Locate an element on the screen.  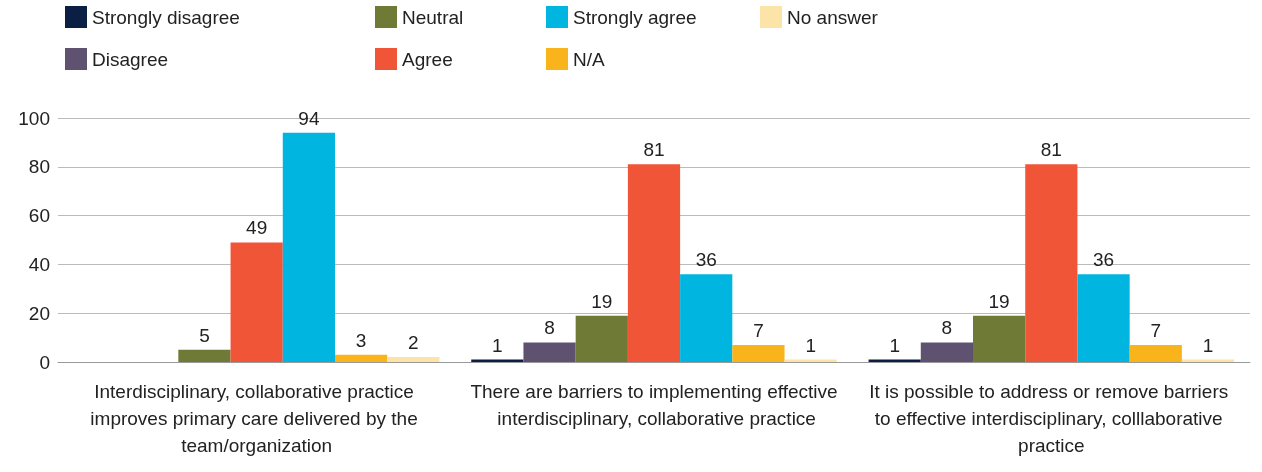
x-tick-label: There are barriers to implementing effective interdisciplinary, collaborative practice is located at coordinates (654, 405).